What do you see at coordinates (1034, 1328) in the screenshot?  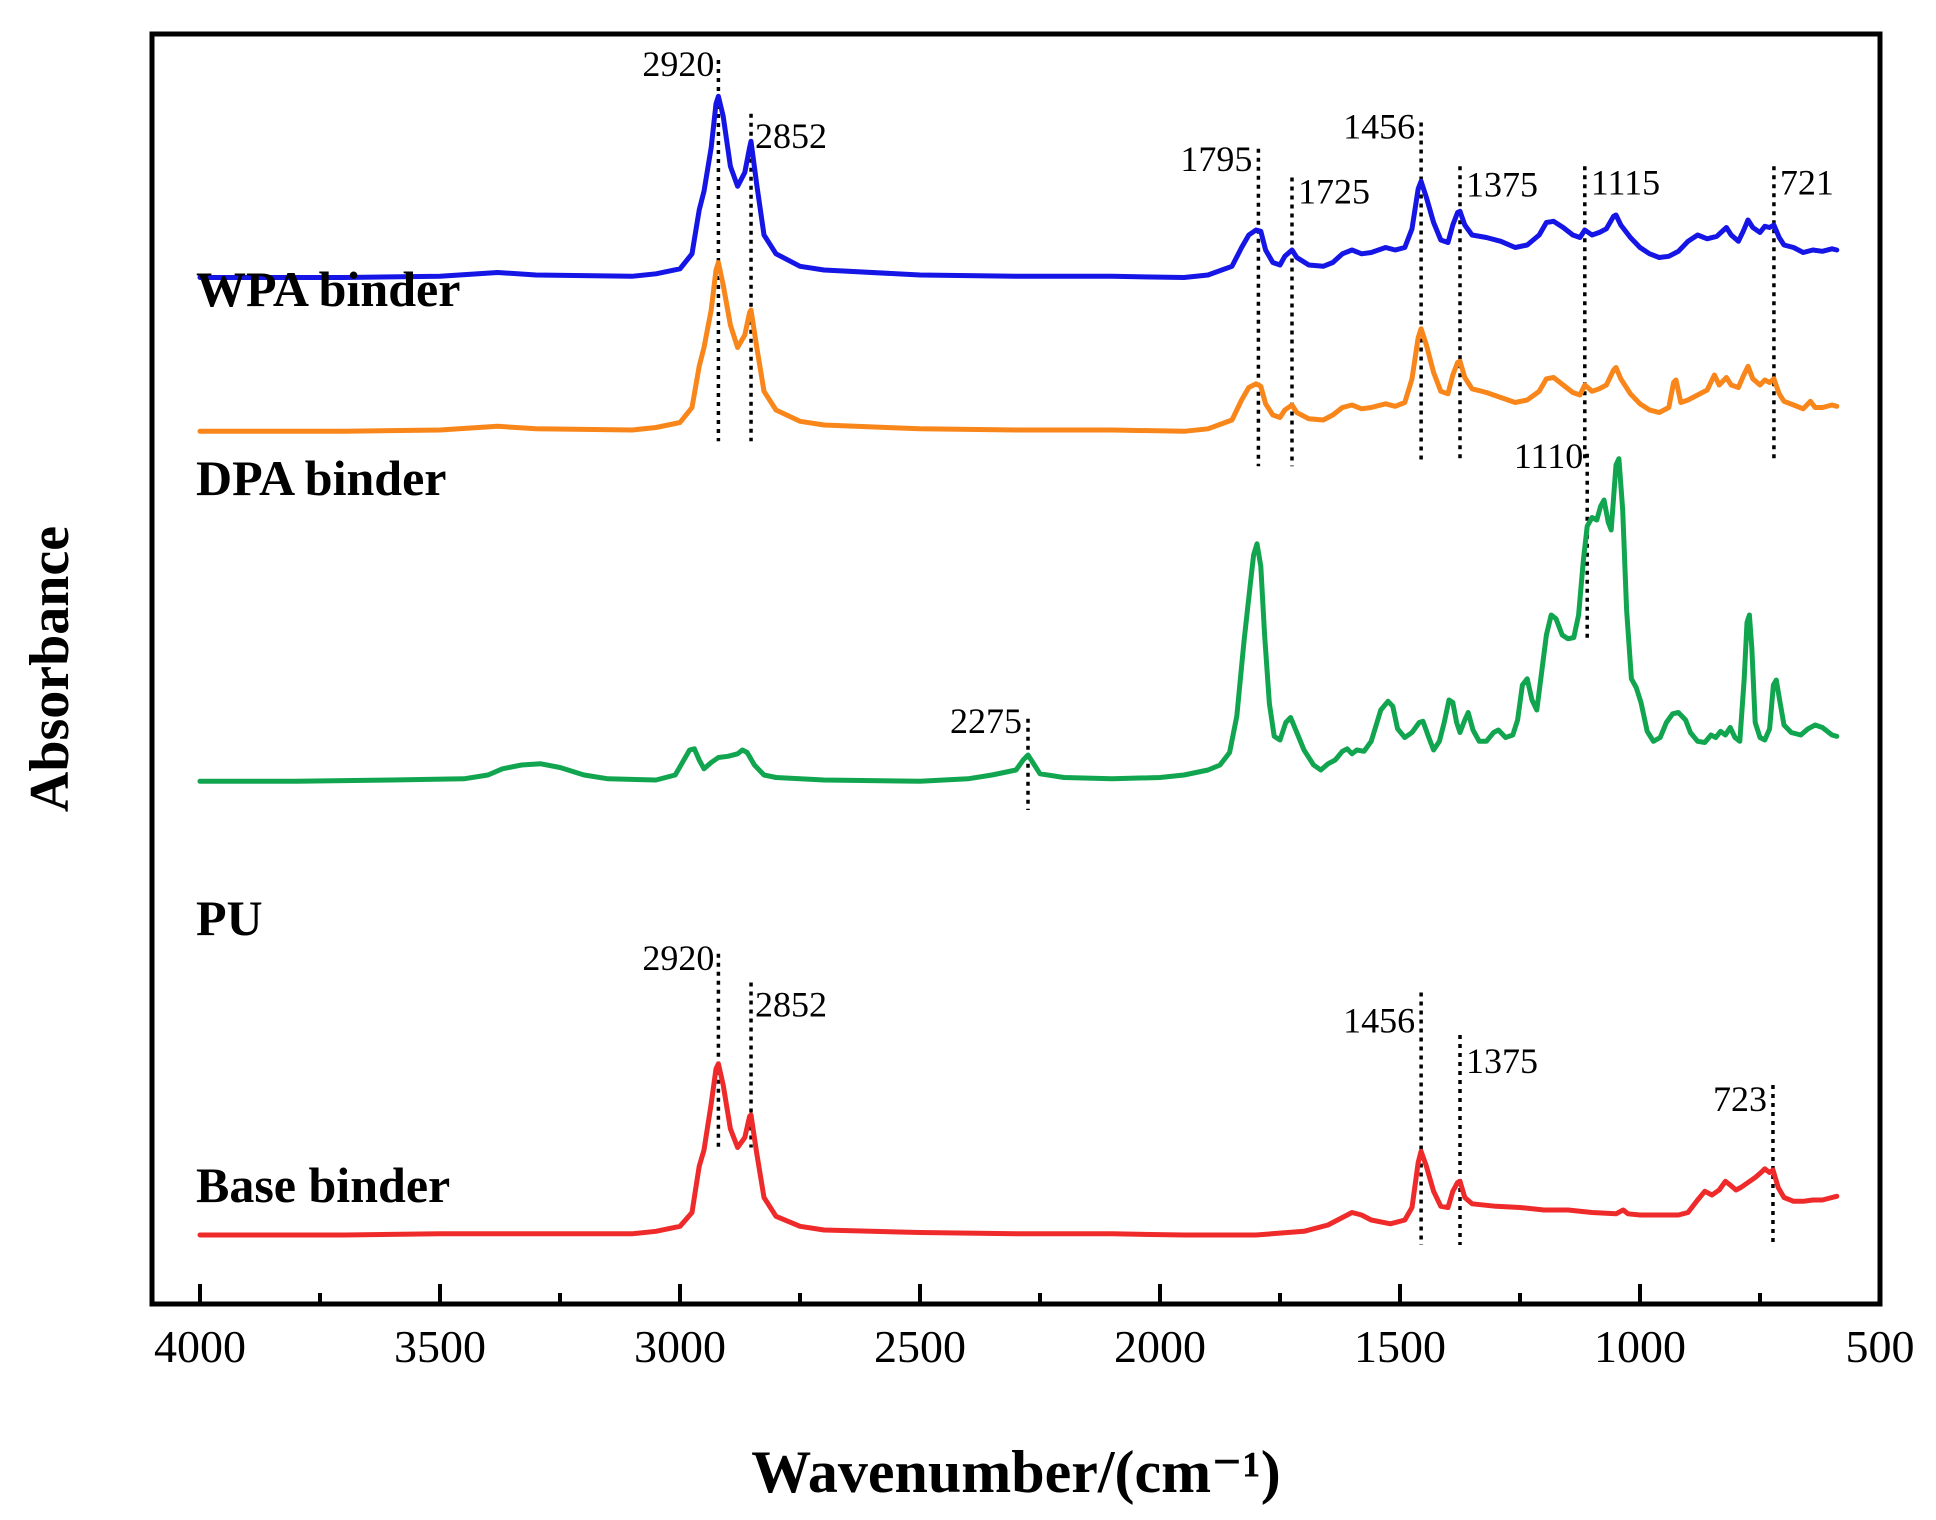 I see `x-axis-ticks: 4000 3500 3000 2500 2000 1500 1000 500` at bounding box center [1034, 1328].